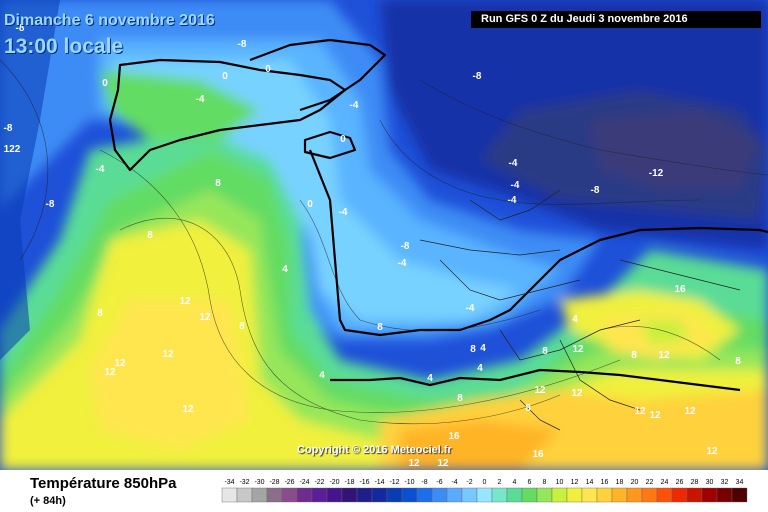 The image size is (768, 512). I want to click on legend-tick-label: -24, so click(304, 482).